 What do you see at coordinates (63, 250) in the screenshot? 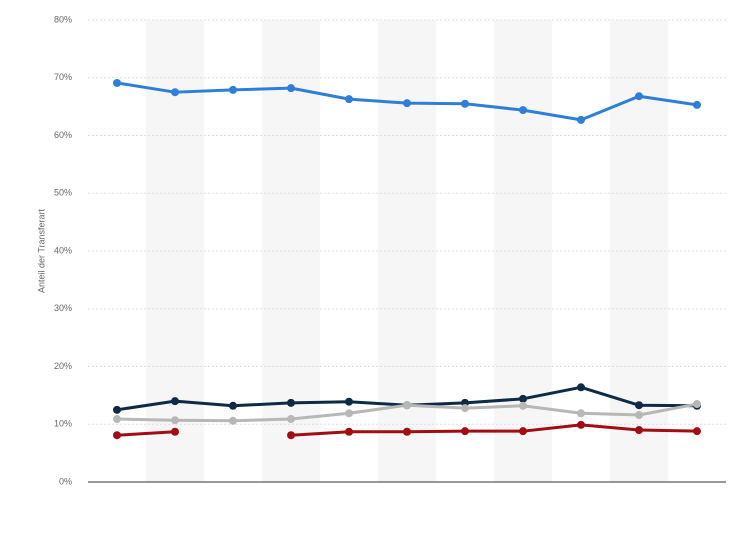
I see `y-tick-label: 40%` at bounding box center [63, 250].